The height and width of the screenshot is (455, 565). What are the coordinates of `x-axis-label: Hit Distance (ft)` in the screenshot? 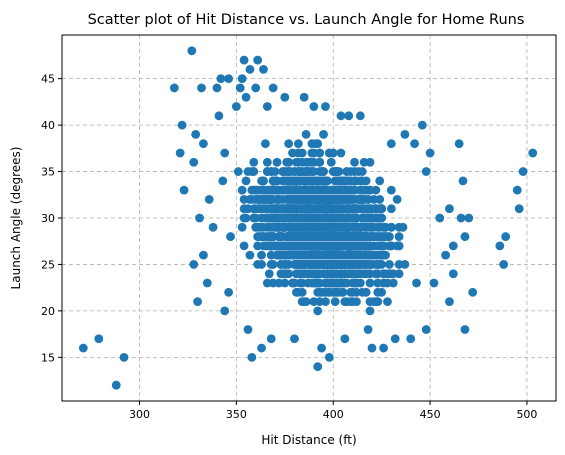 It's located at (308, 440).